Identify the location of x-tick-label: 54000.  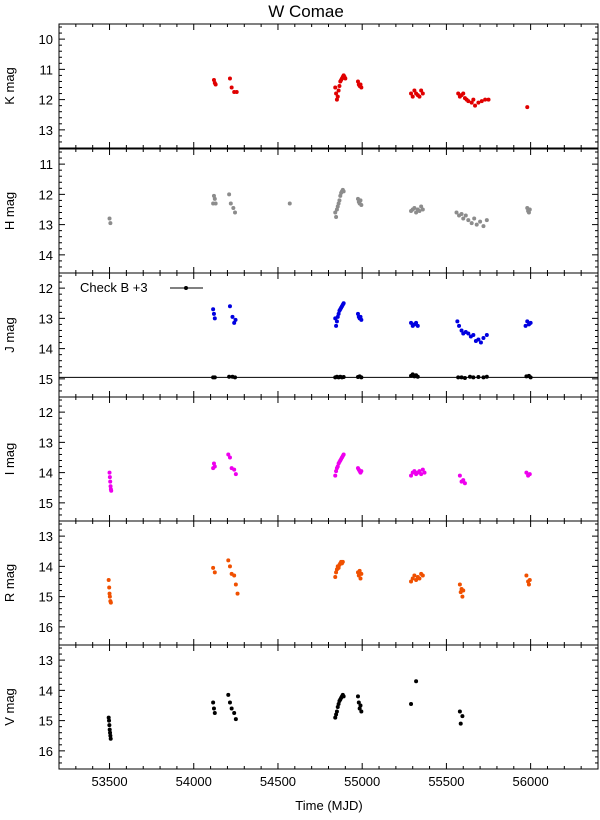
(194, 781).